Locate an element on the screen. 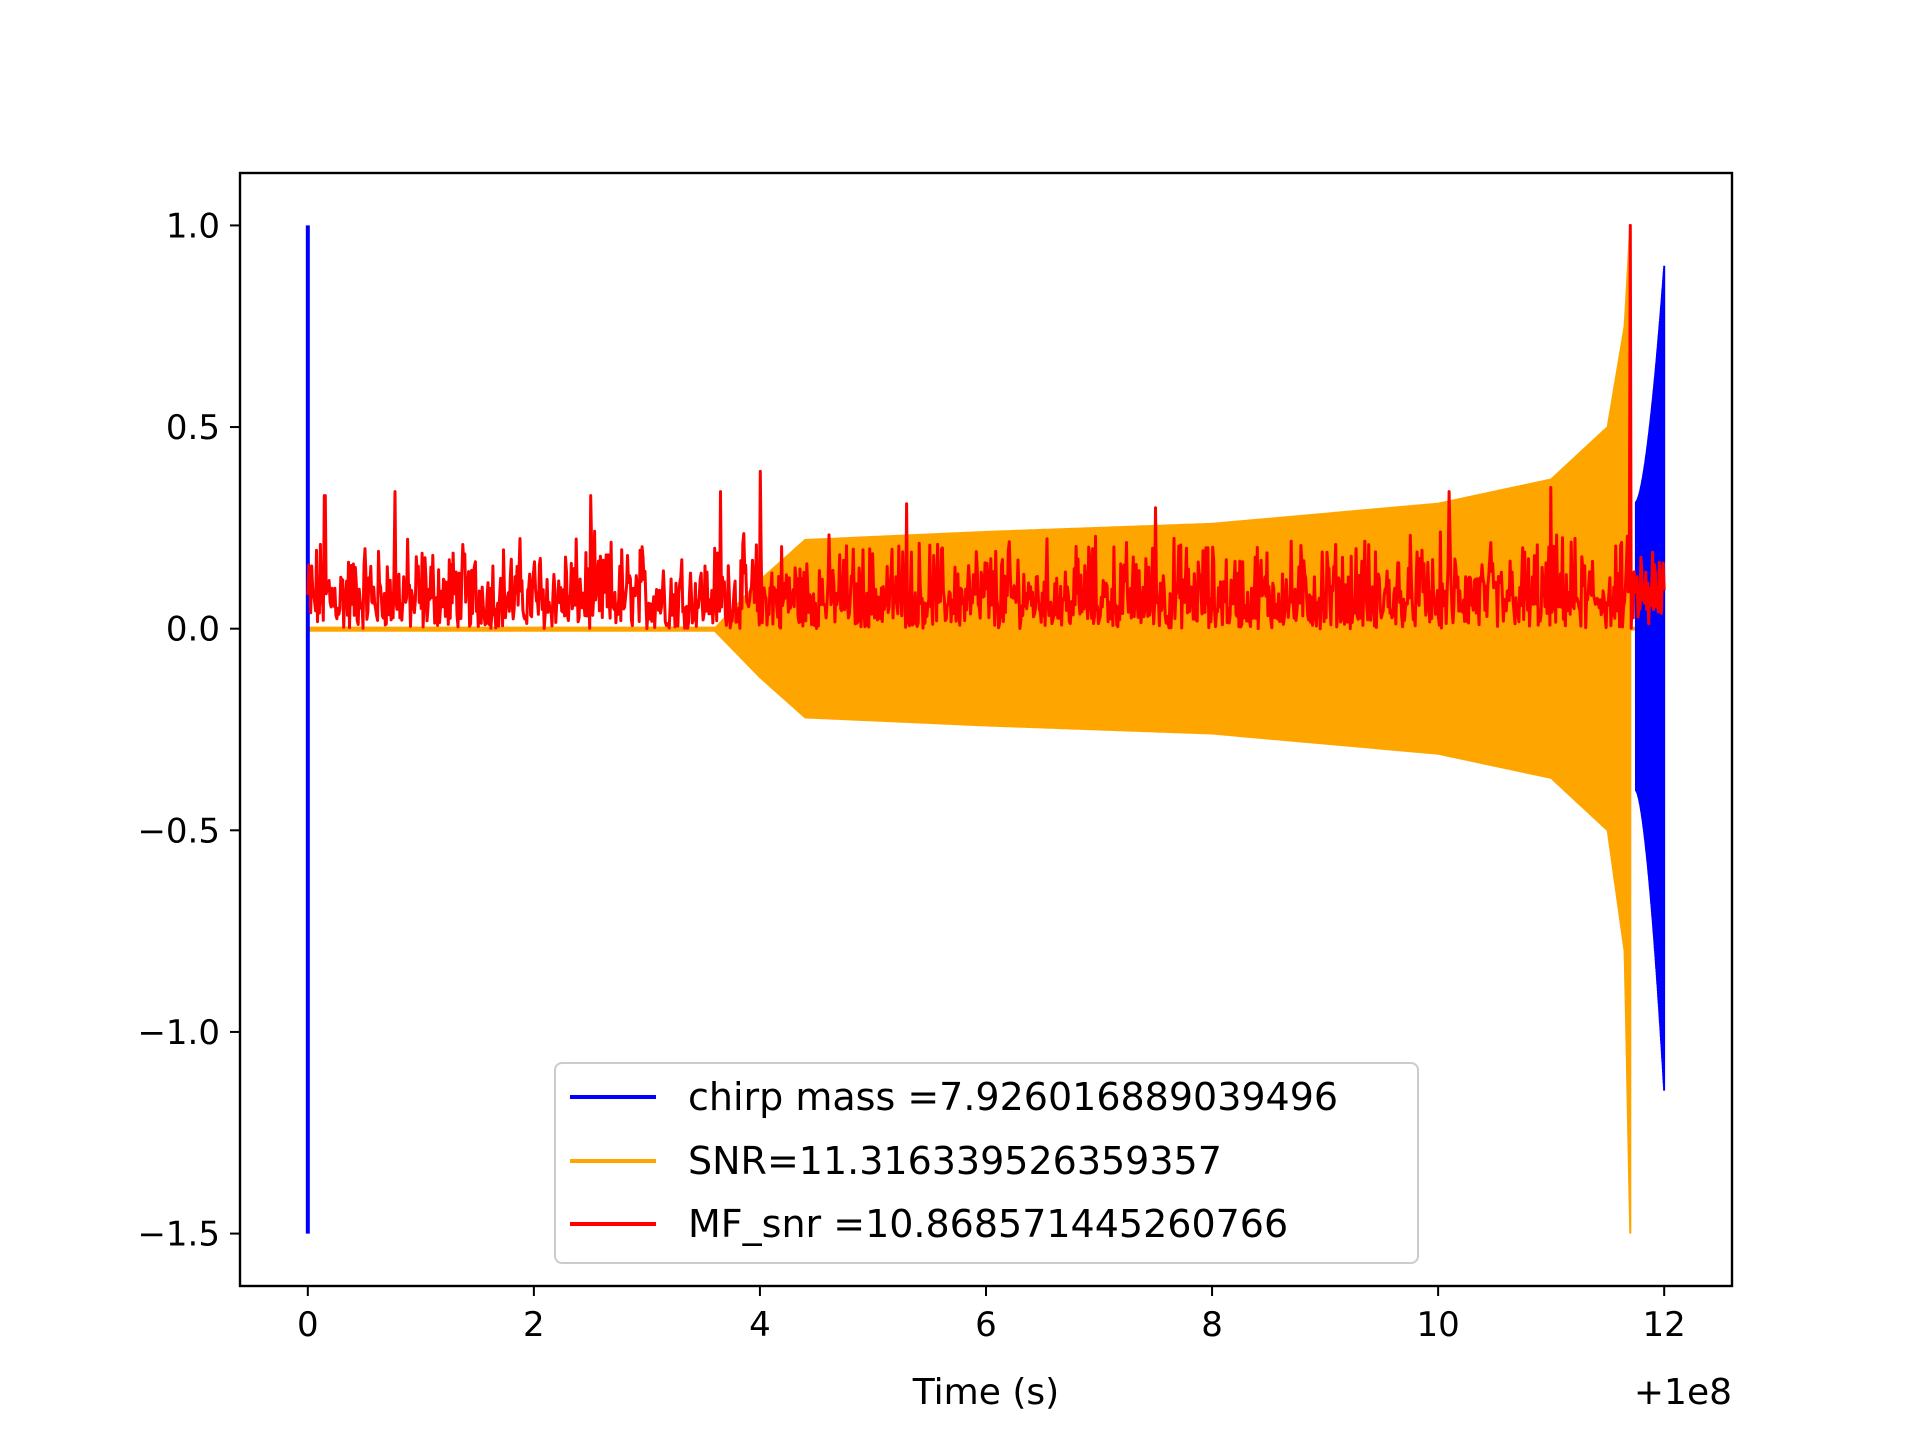 This screenshot has height=1440, width=1920. x-axis: 0 2 4 6 8 10 12 is located at coordinates (991, 1315).